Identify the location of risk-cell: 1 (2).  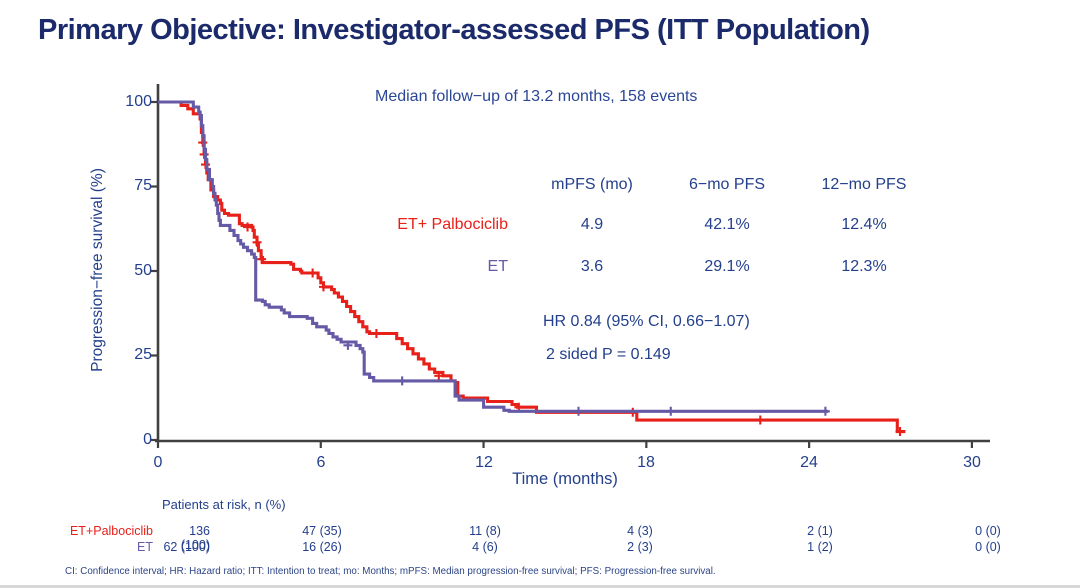
(820, 547).